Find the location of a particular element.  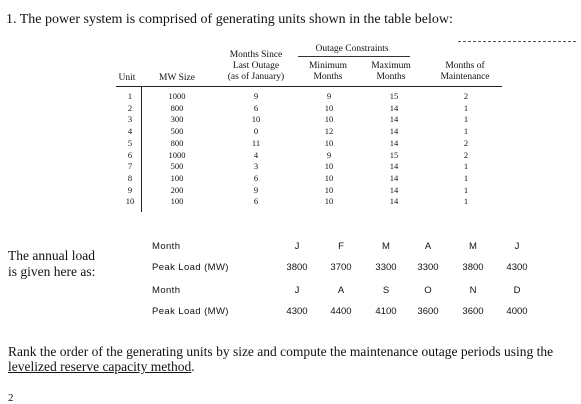

peak-label-1: Peak Load (MW) is located at coordinates (190, 267).